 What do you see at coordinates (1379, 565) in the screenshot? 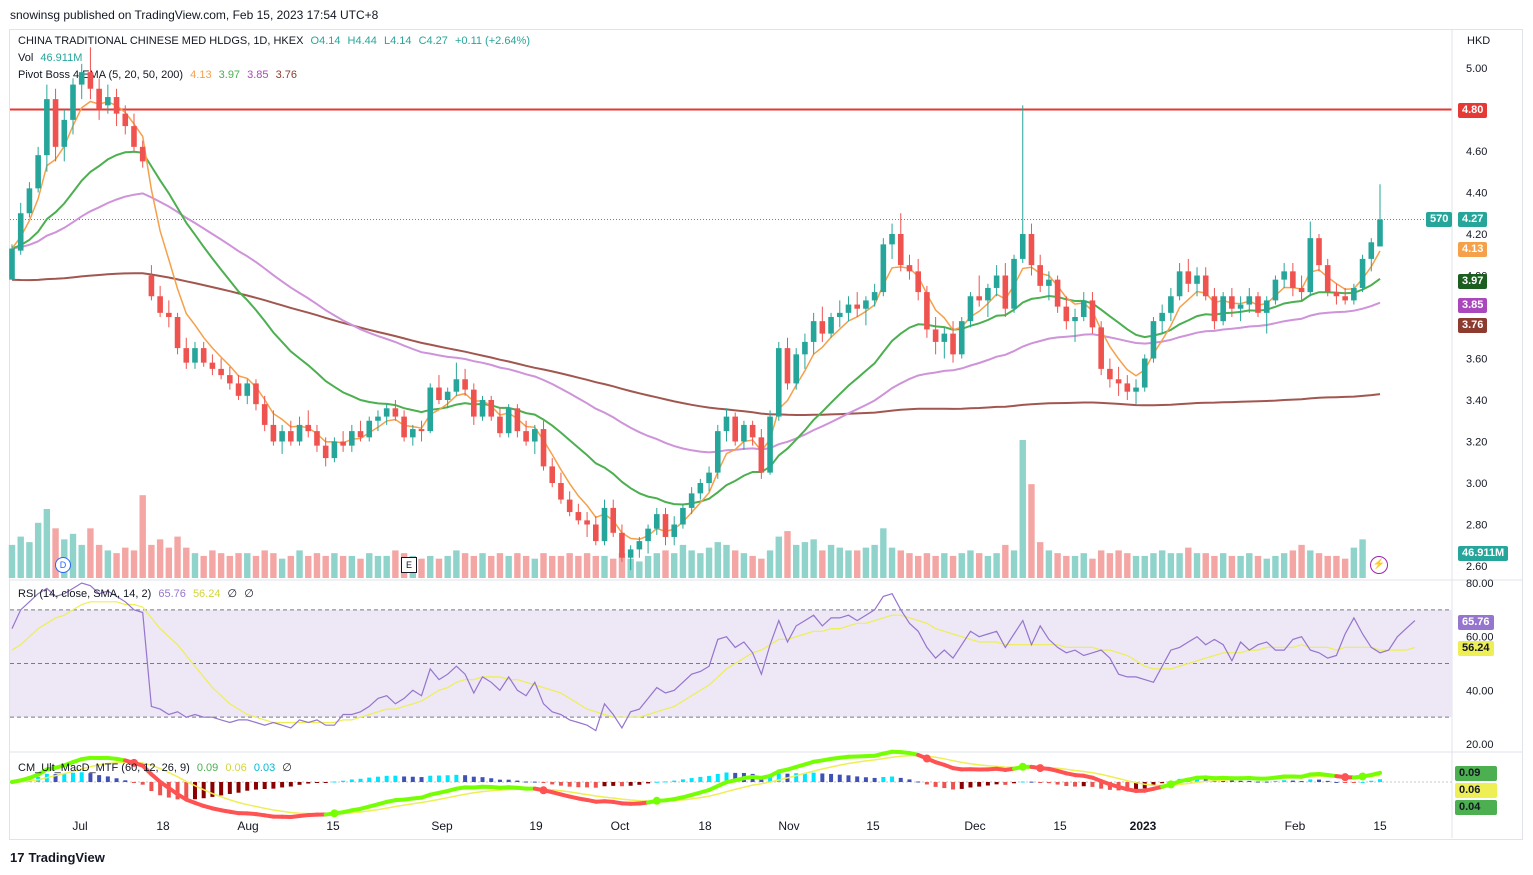
I see `flash-icon: ⚡` at bounding box center [1379, 565].